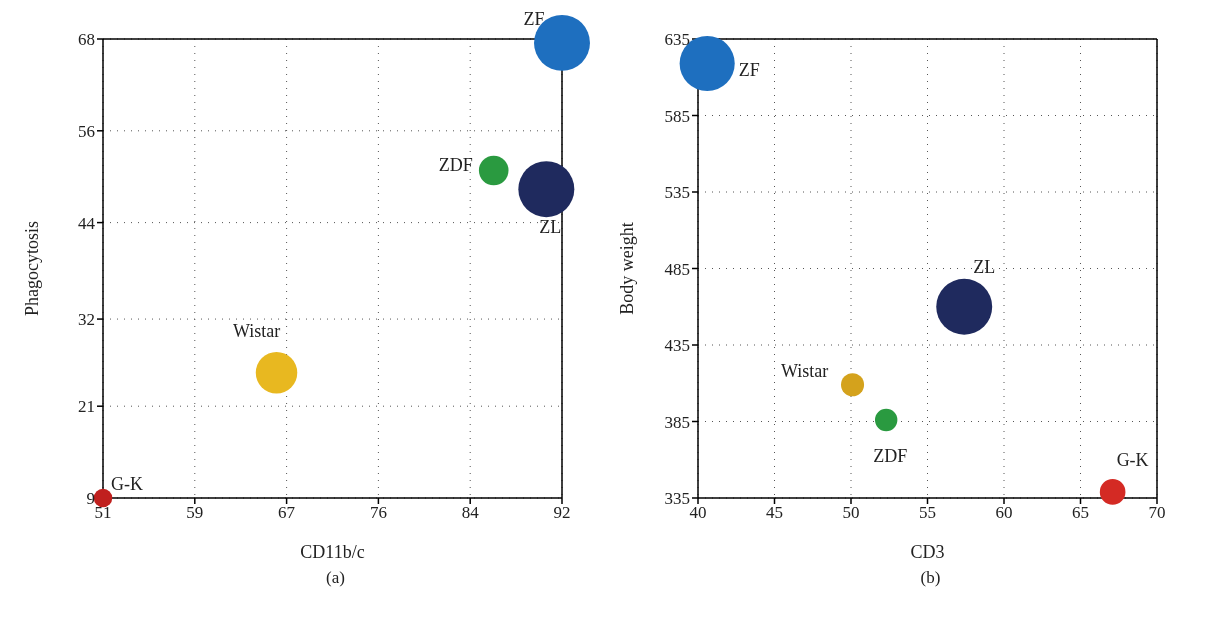  Describe the element at coordinates (677, 346) in the screenshot. I see `y-tick-label: 435` at that location.